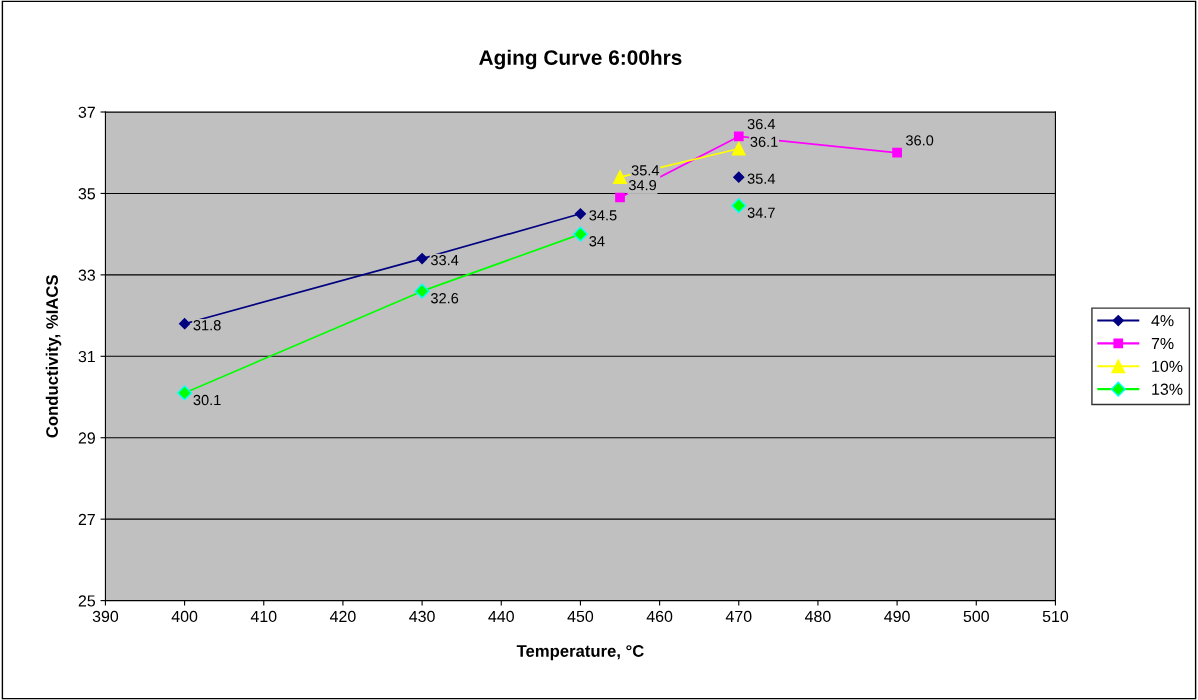 Image resolution: width=1198 pixels, height=700 pixels. Describe the element at coordinates (87, 601) in the screenshot. I see `y-tick-label: 25` at that location.